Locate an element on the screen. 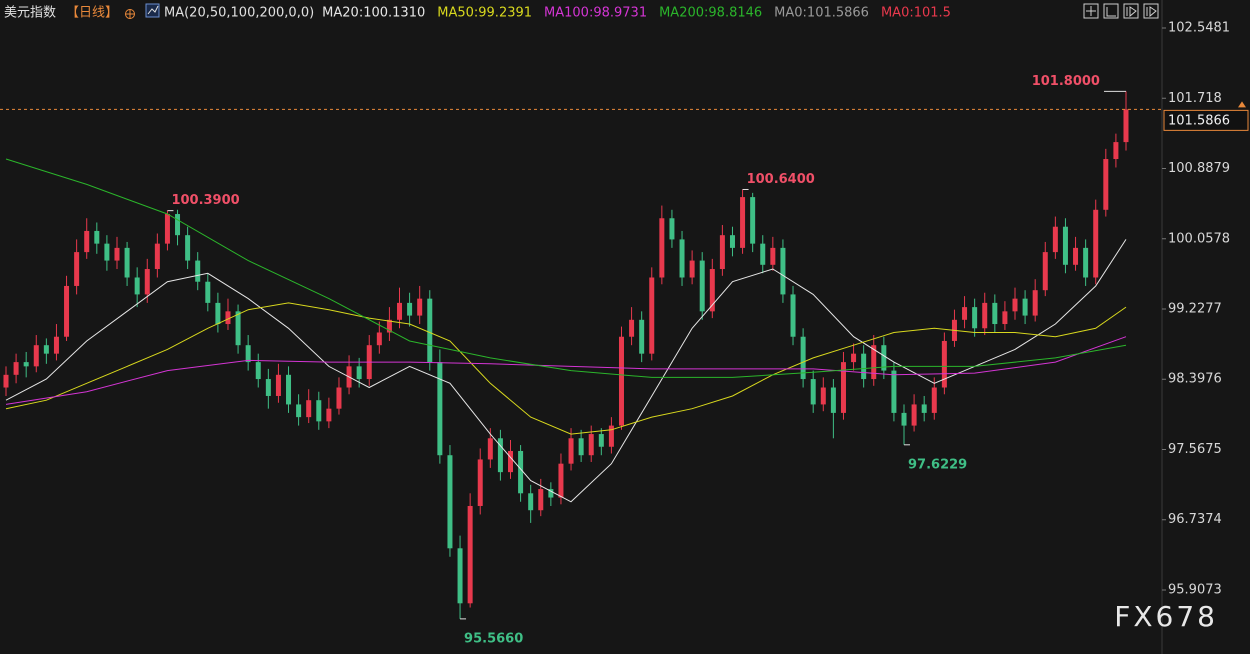 This screenshot has height=654, width=1250. annotation-label: 100.6400 is located at coordinates (781, 179).